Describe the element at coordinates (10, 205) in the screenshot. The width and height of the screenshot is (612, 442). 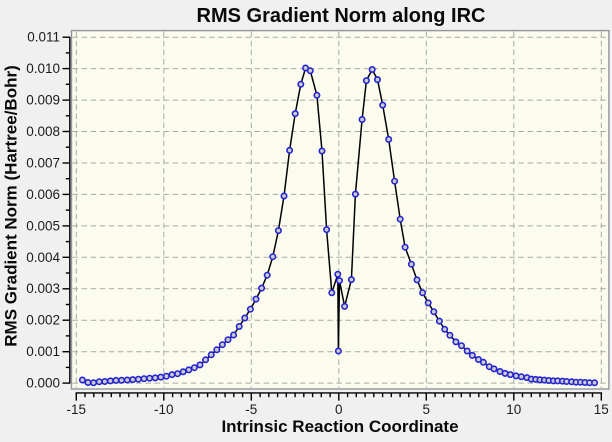
I see `svg-text:RMS Gradient Norm (Hartree/Boh: RMS Gradient Norm (Hartree/Bohr)` at that location.